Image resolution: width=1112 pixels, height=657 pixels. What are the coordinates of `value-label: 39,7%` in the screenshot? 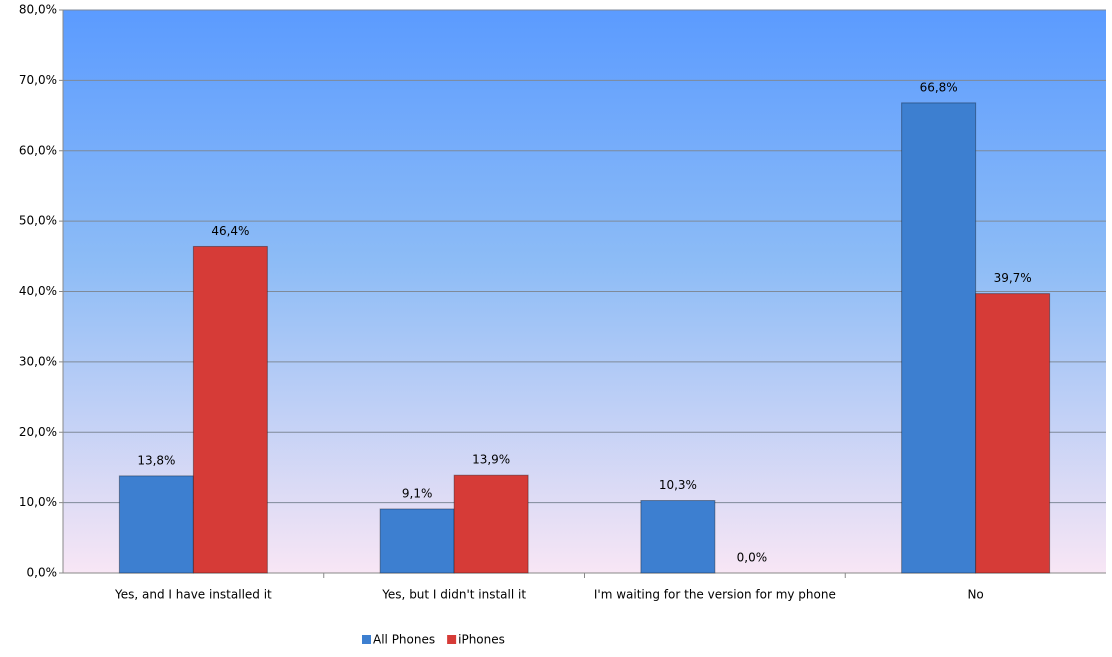 It's located at (1013, 278).